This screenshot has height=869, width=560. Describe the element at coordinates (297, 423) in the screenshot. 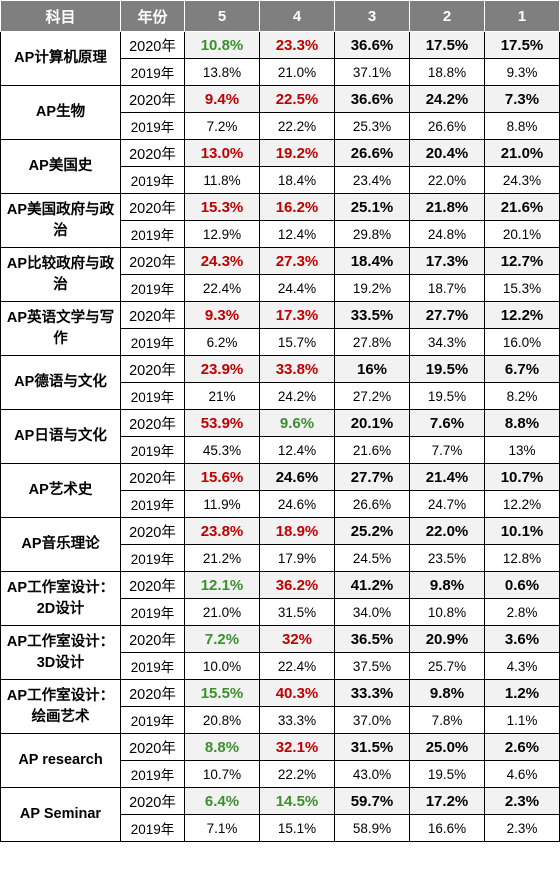

I see `score-4-cell: 9.6%` at that location.